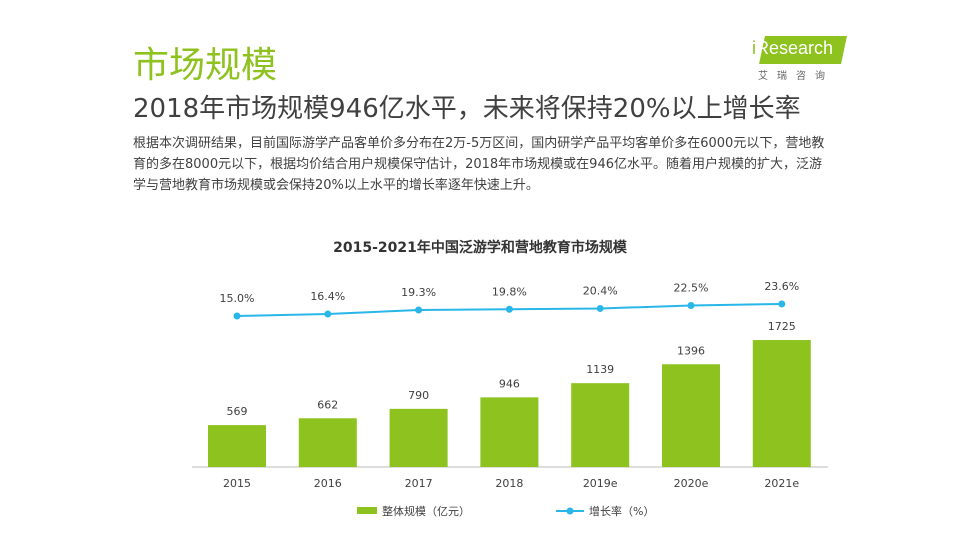 This screenshot has width=960, height=540. What do you see at coordinates (237, 298) in the screenshot?
I see `line-label: 15.0%` at bounding box center [237, 298].